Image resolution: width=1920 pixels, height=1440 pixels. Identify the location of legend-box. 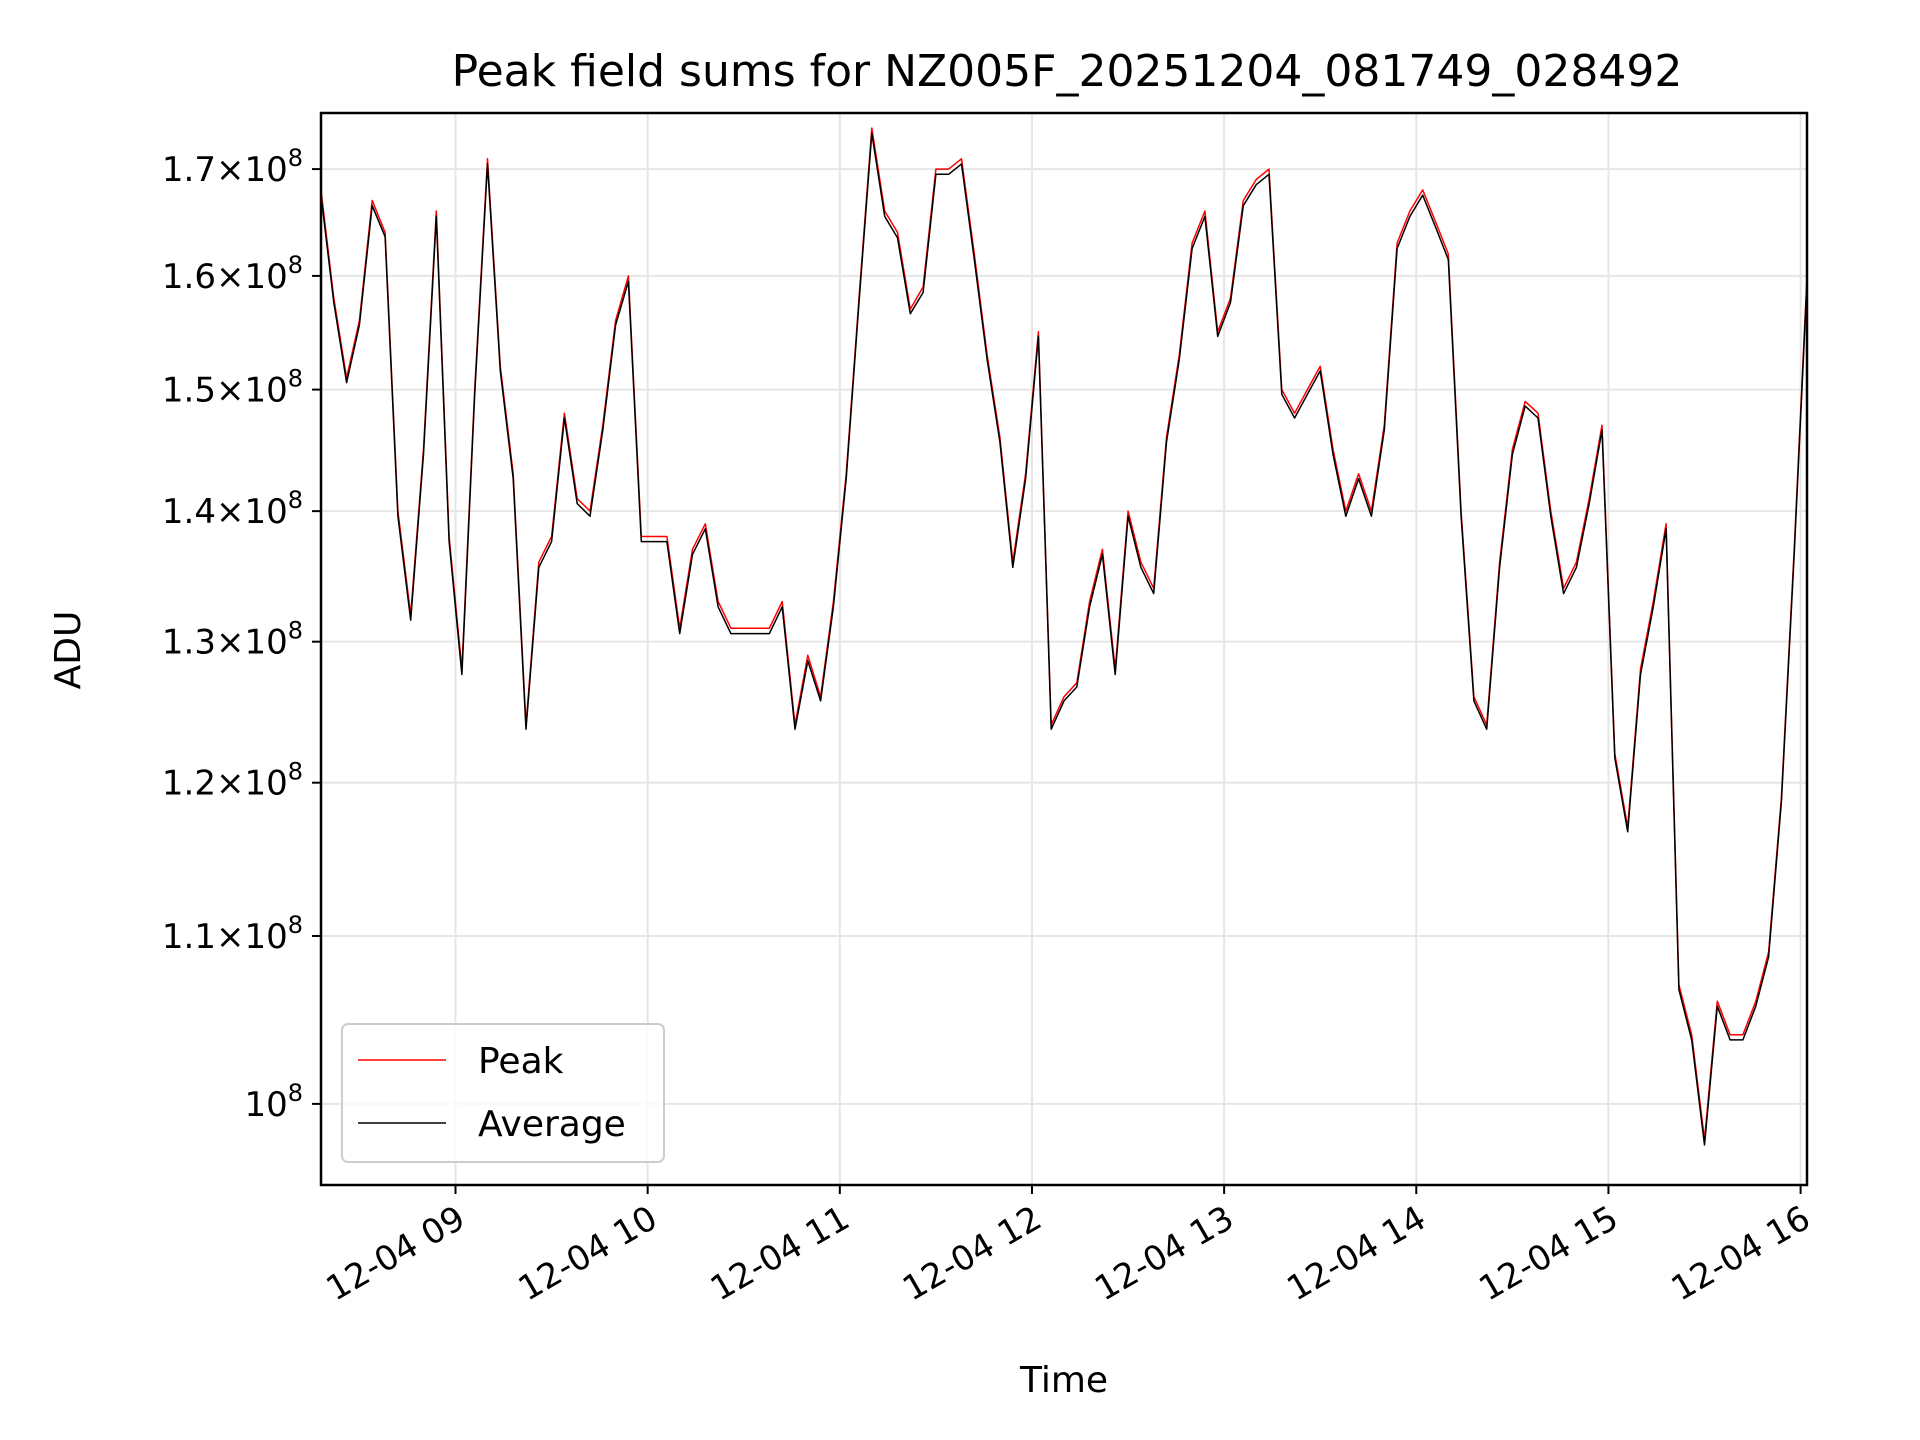
(503, 1093).